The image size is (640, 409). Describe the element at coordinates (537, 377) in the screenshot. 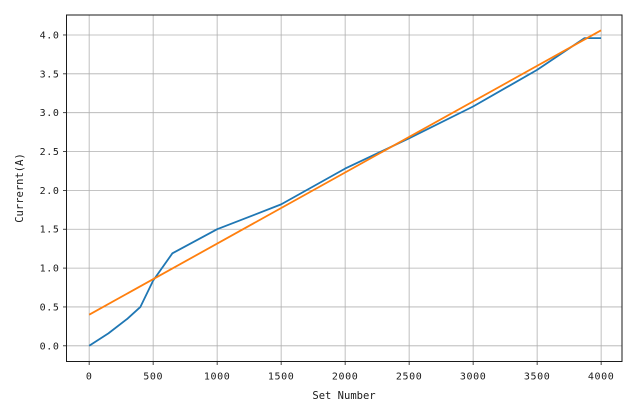

I see `x-tick-label: 3500` at that location.